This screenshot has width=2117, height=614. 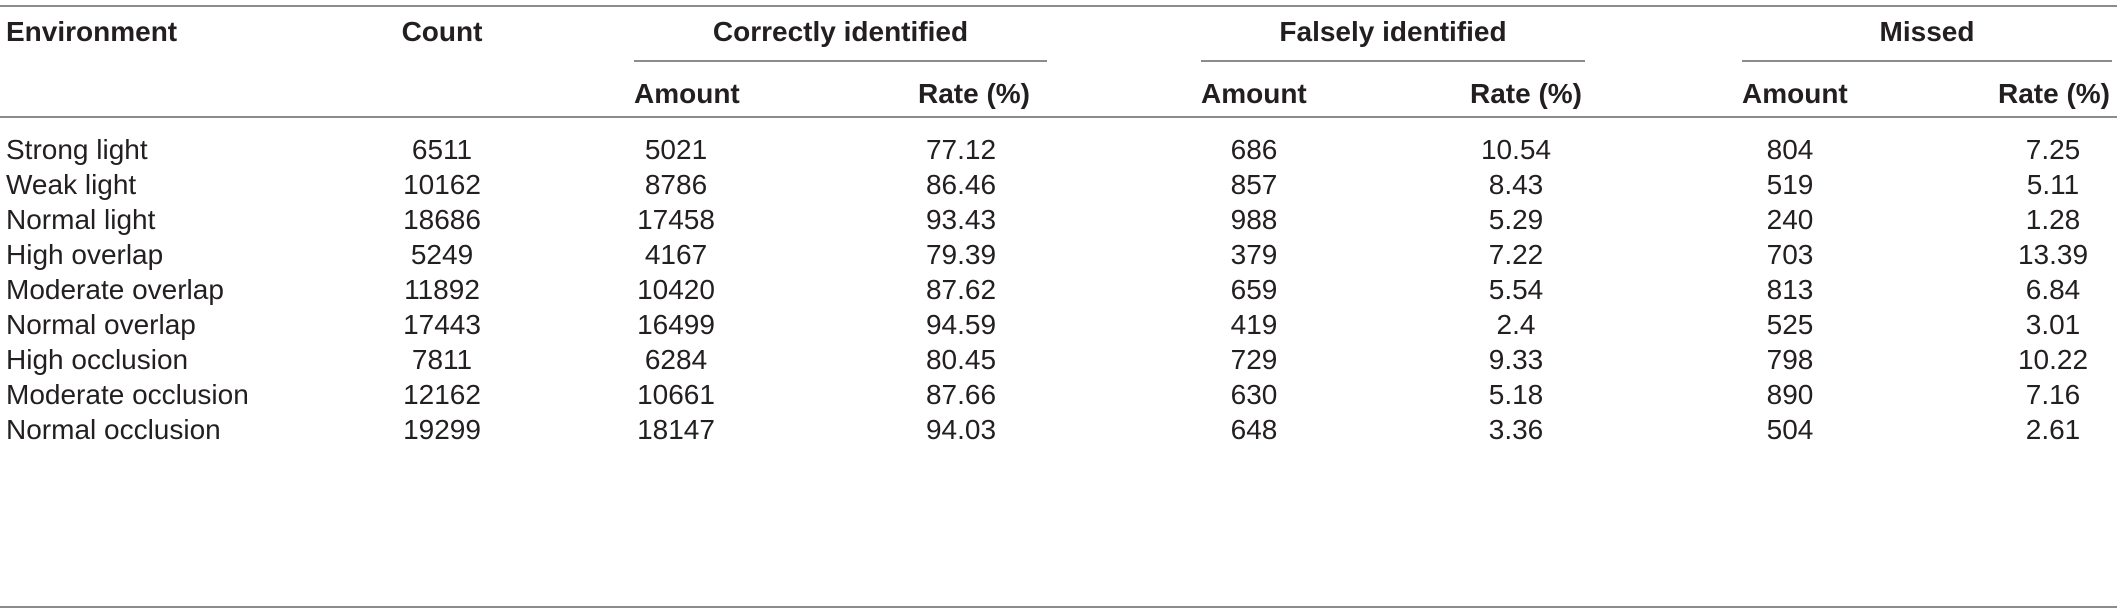 What do you see at coordinates (81, 219) in the screenshot?
I see `row-environment: Normal light` at bounding box center [81, 219].